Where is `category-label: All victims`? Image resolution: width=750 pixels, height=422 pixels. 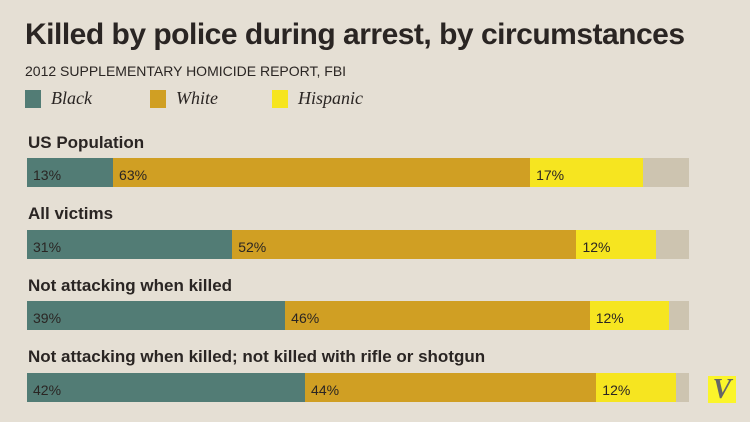
category-label: All victims is located at coordinates (71, 213).